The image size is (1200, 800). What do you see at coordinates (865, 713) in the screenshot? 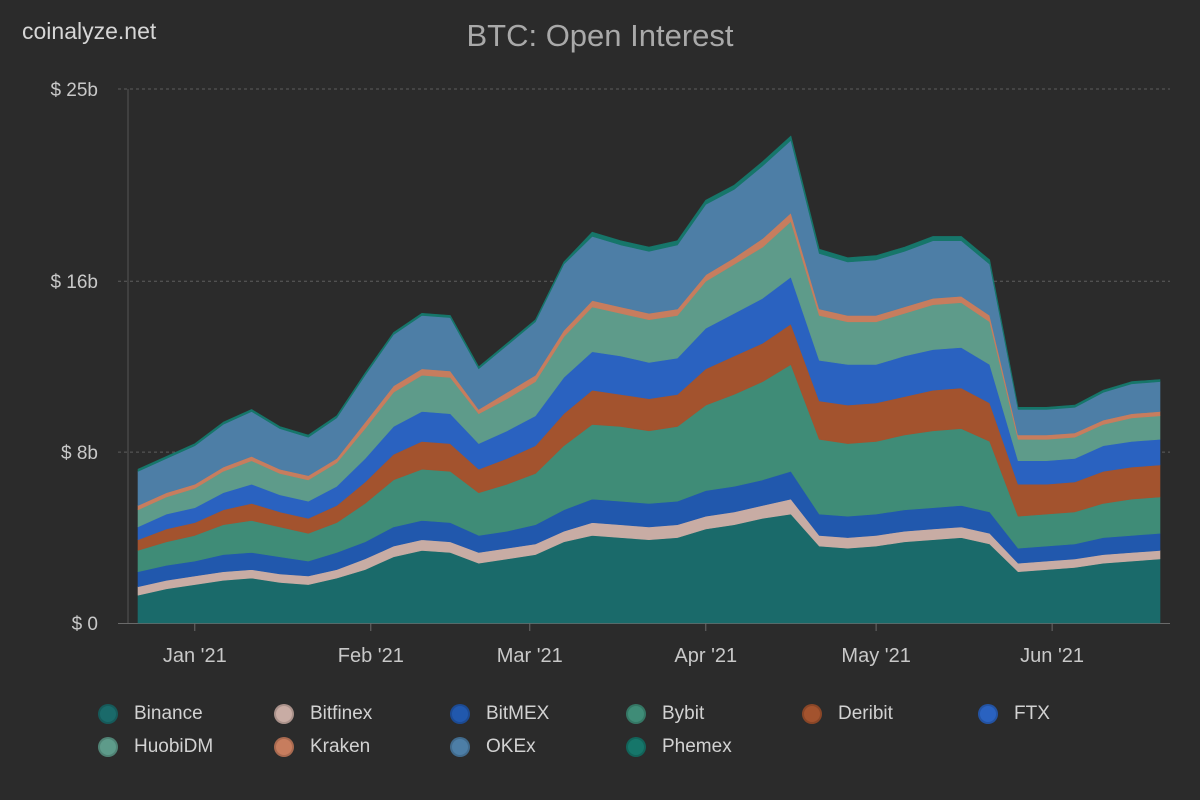
I see `legend-label: Deribit` at bounding box center [865, 713].